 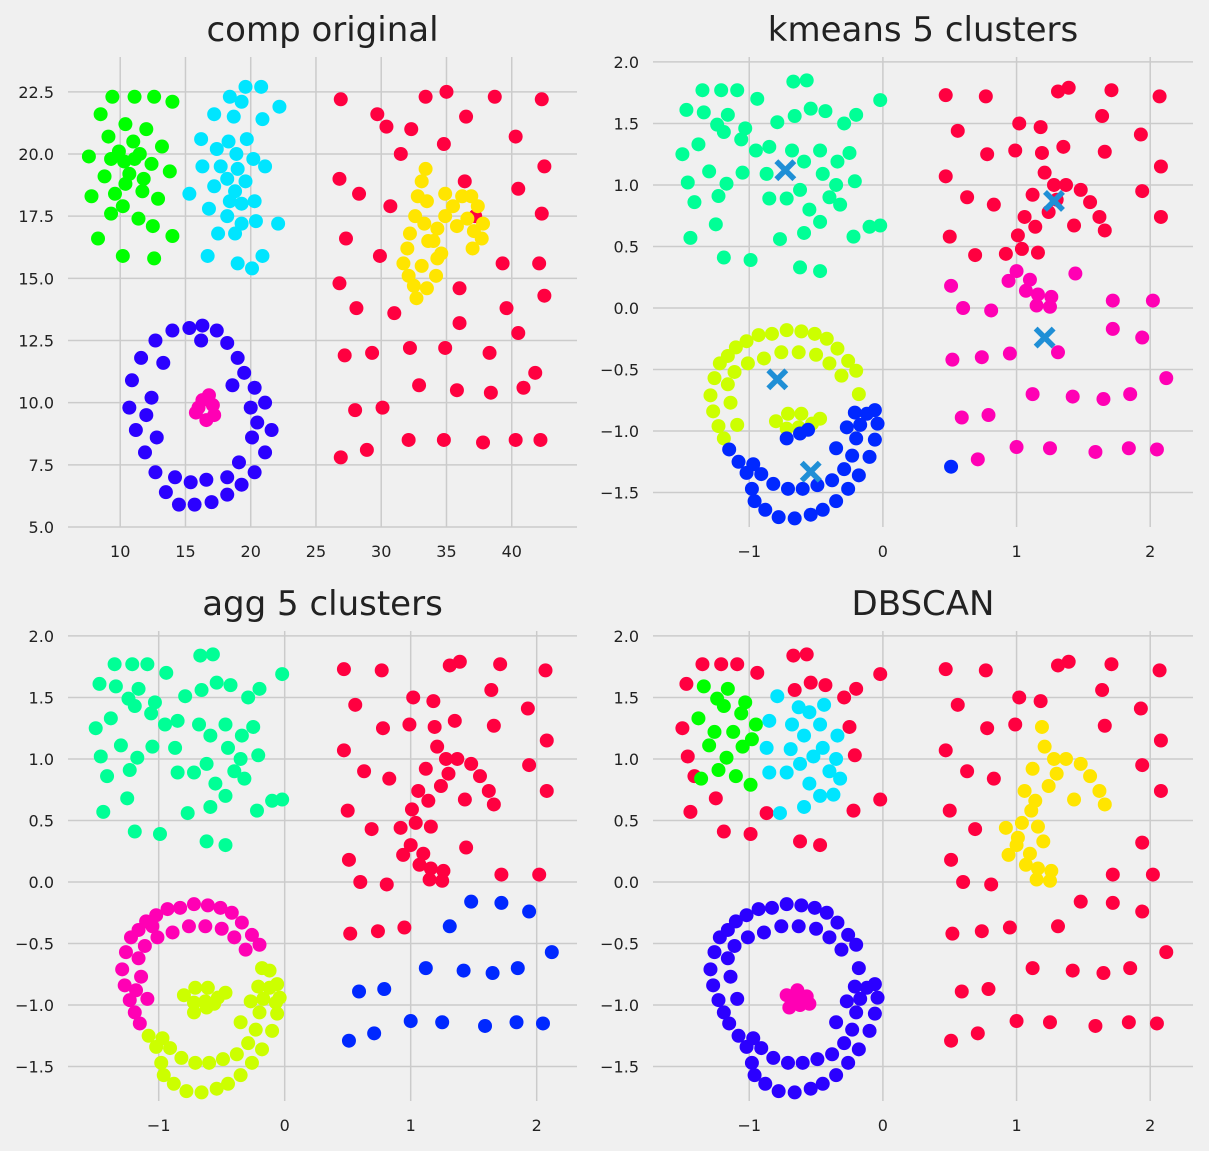 I want to click on y-tick-label: −0.5, so click(x=619, y=370).